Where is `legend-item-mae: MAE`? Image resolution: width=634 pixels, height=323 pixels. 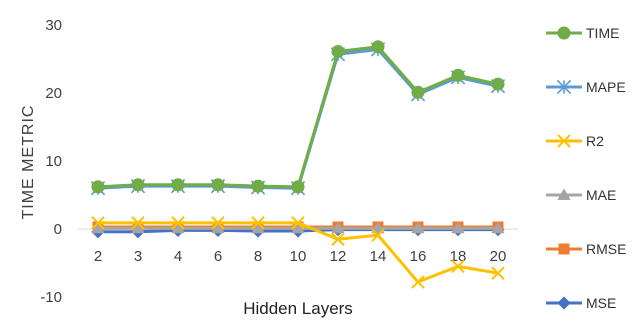 legend-item-mae: MAE is located at coordinates (581, 195).